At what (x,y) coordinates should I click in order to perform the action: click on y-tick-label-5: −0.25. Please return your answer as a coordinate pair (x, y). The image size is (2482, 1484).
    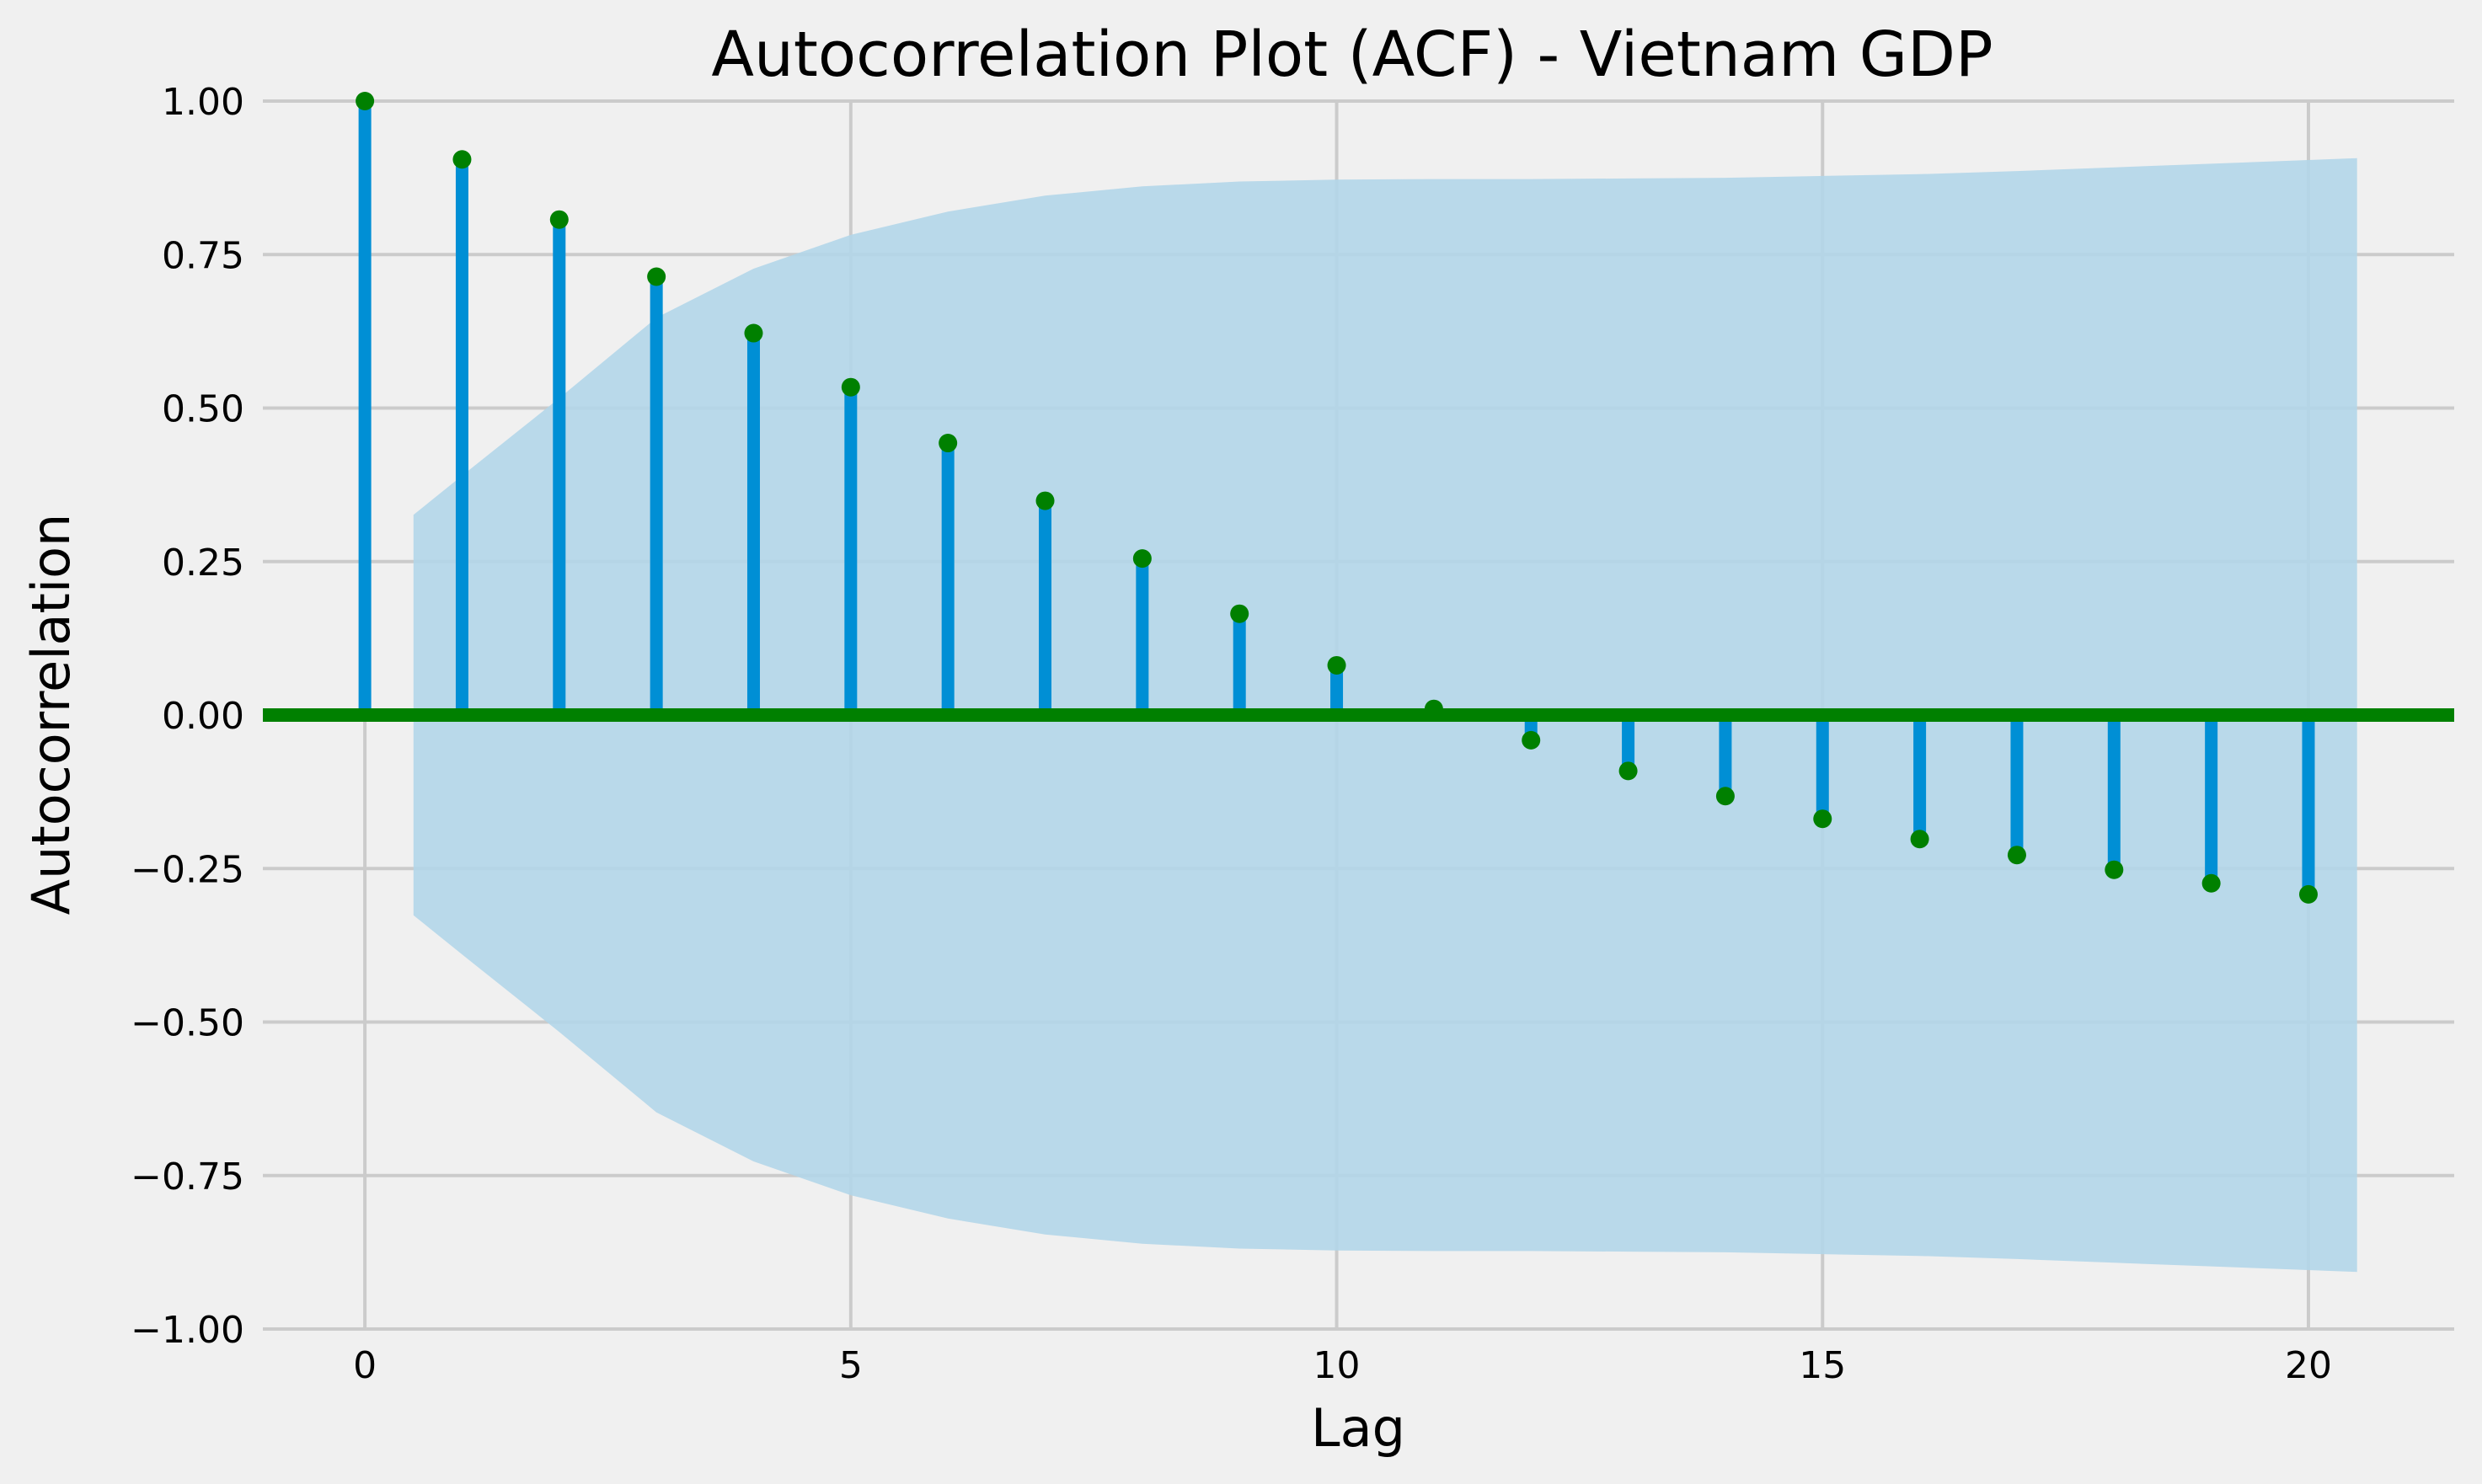
    Looking at the image, I should click on (187, 870).